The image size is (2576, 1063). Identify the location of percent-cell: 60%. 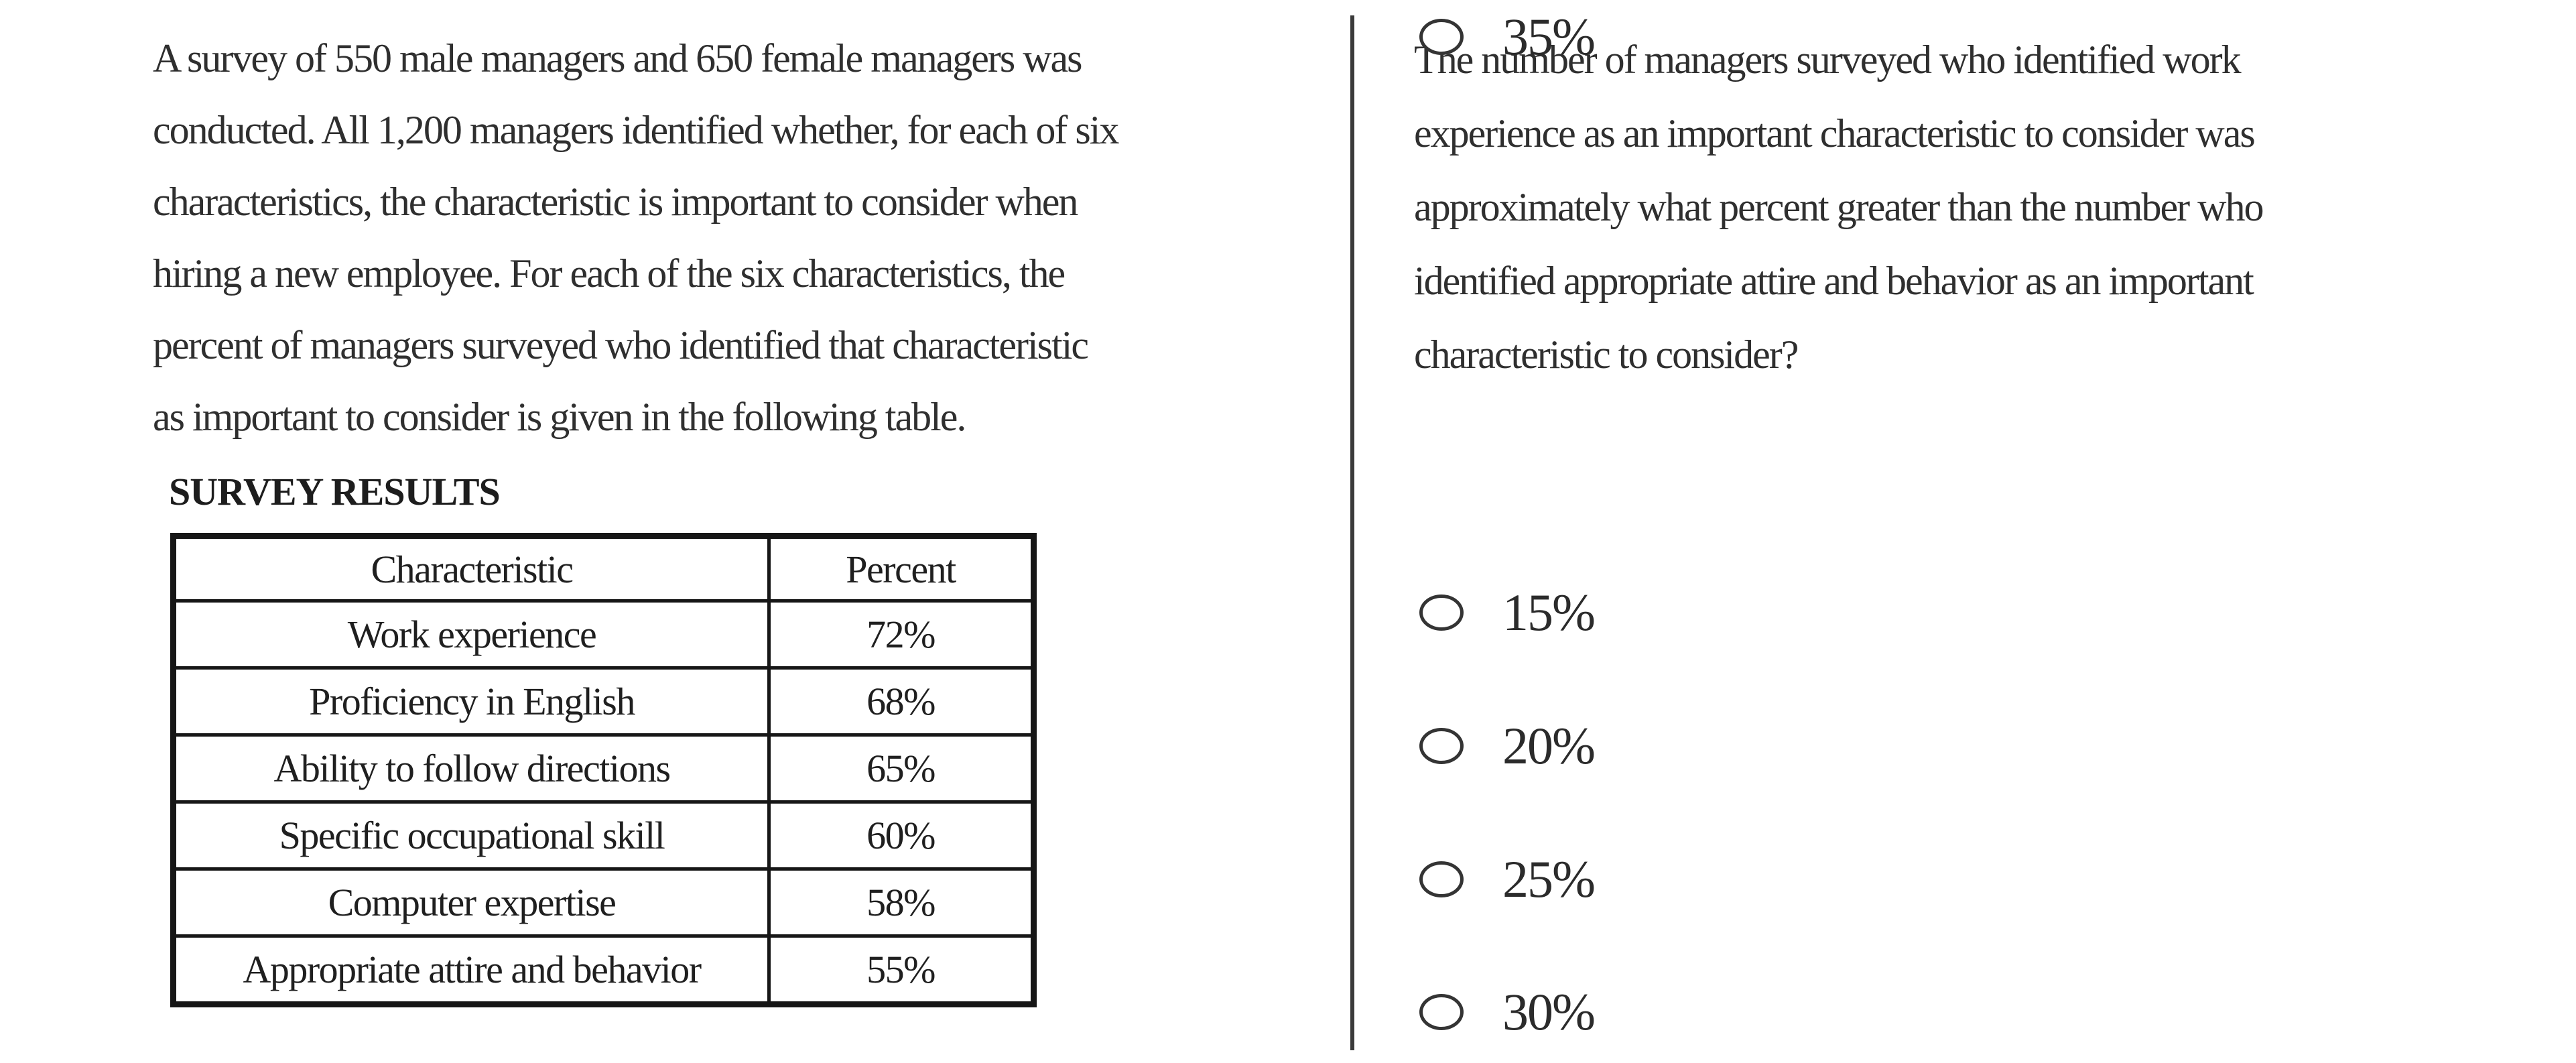
(901, 835).